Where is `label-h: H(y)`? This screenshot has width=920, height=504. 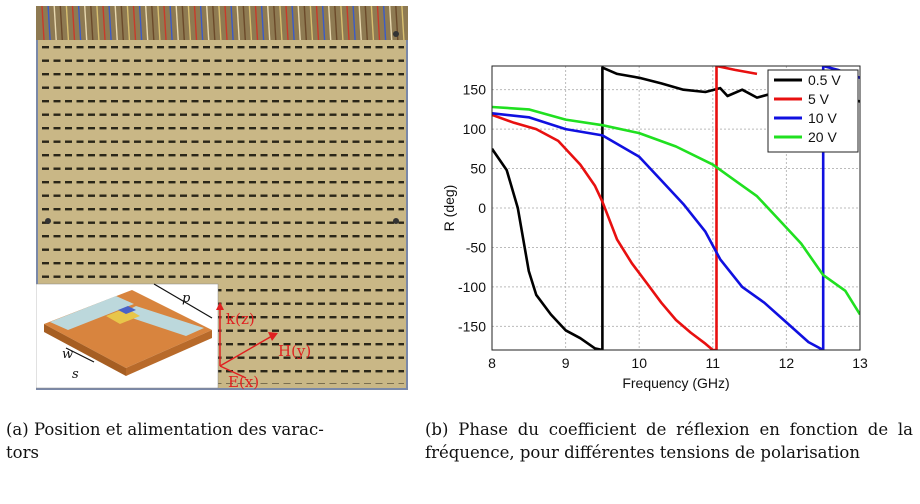 label-h: H(y) is located at coordinates (294, 351).